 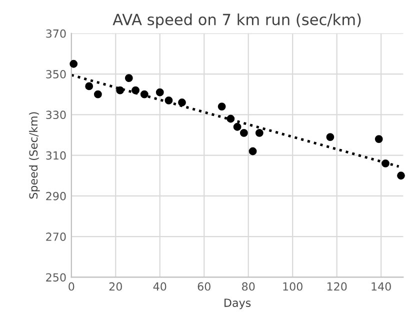 What do you see at coordinates (56, 277) in the screenshot?
I see `y-tick-label: 250` at bounding box center [56, 277].